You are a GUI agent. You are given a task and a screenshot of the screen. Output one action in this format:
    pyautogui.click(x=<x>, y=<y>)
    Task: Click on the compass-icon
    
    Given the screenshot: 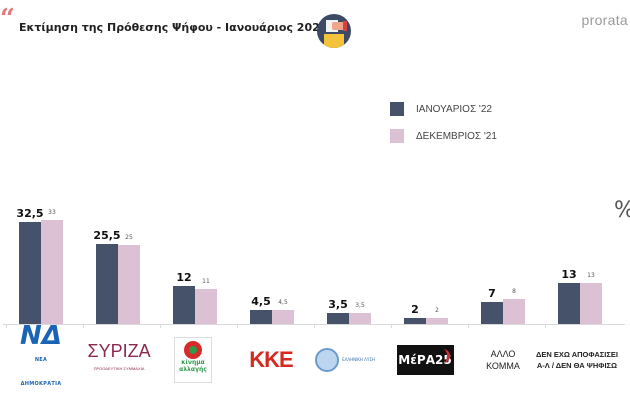 What is the action you would take?
    pyautogui.click(x=327, y=360)
    